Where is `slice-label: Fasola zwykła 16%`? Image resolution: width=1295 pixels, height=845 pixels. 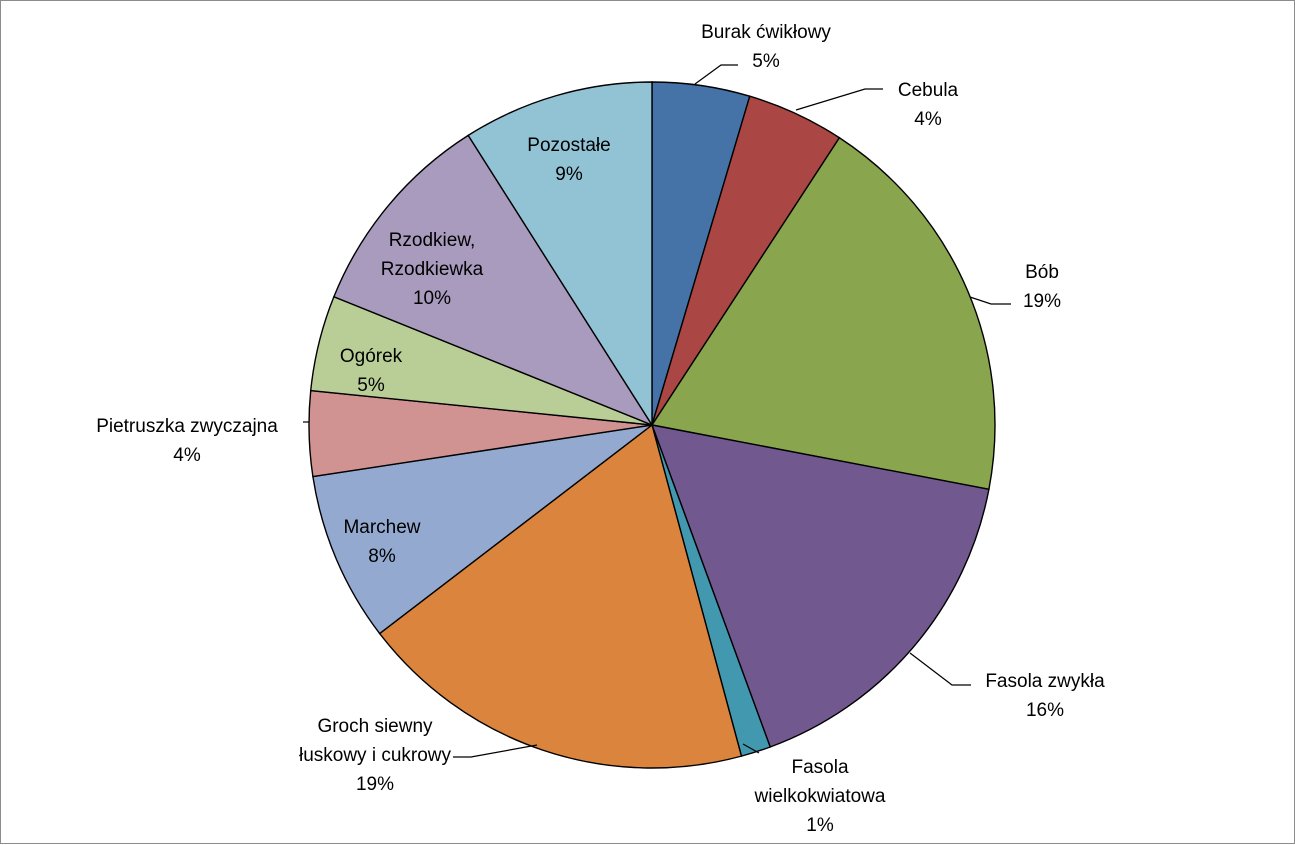 slice-label: Fasola zwykła 16% is located at coordinates (1045, 696).